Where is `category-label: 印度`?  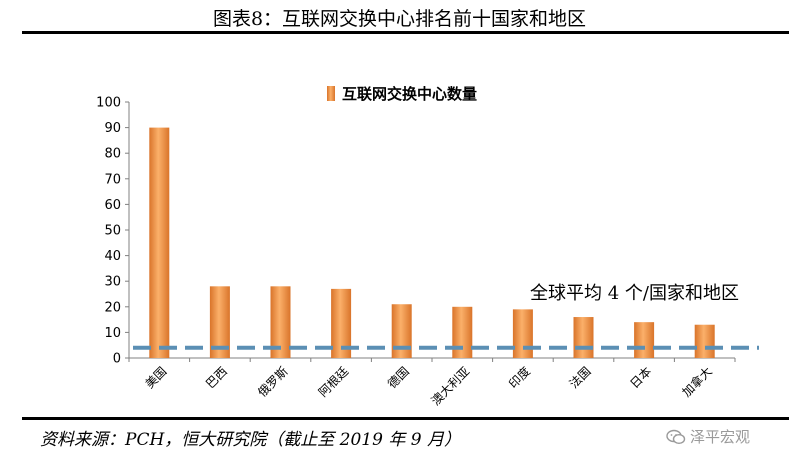
category-label: 印度 is located at coordinates (519, 378).